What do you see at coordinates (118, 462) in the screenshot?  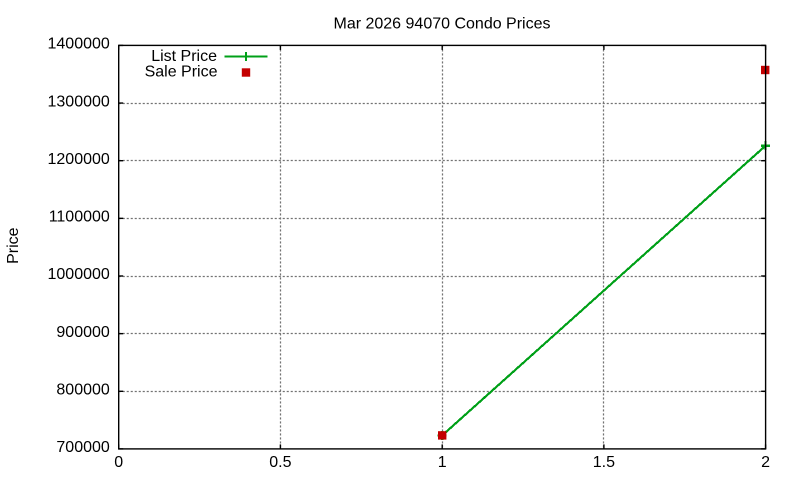 I see `svg-text: 0` at bounding box center [118, 462].